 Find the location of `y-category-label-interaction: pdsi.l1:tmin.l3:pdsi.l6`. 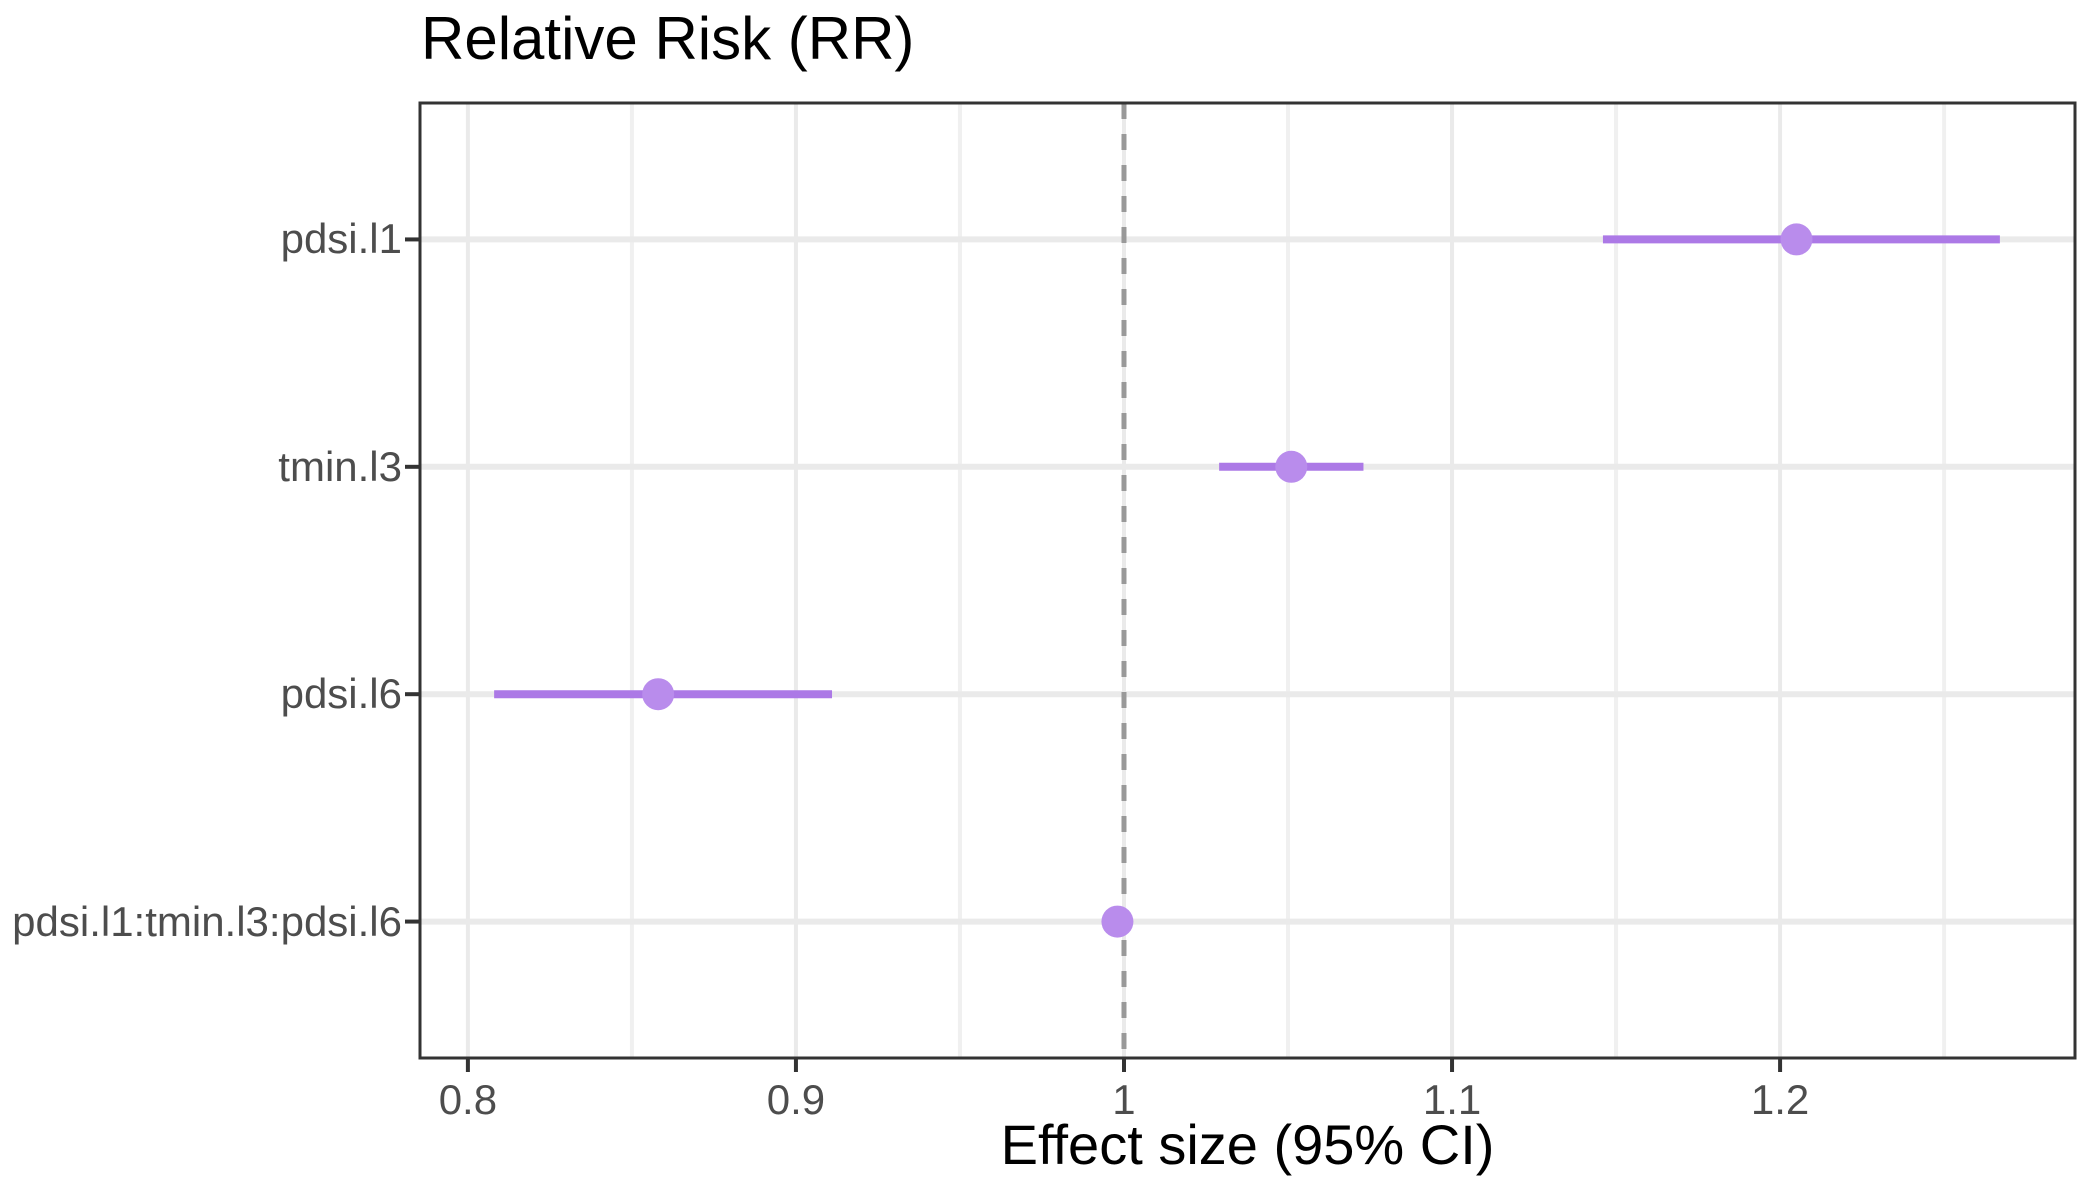

y-category-label-interaction: pdsi.l1:tmin.l3:pdsi.l6 is located at coordinates (207, 921).